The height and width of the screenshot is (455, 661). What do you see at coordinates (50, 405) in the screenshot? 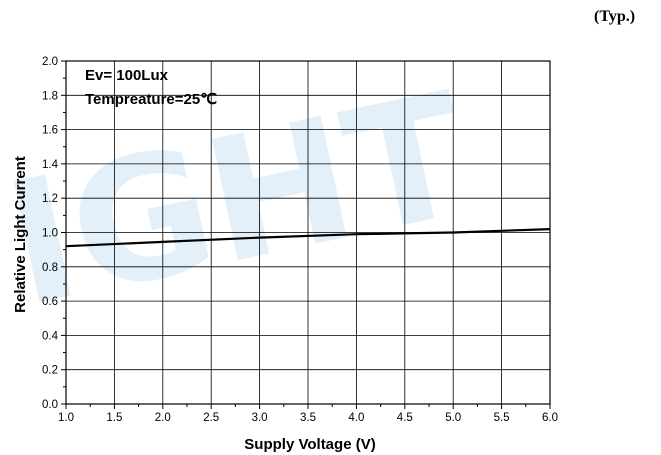
I see `y-tick-label: 0.0` at bounding box center [50, 405].